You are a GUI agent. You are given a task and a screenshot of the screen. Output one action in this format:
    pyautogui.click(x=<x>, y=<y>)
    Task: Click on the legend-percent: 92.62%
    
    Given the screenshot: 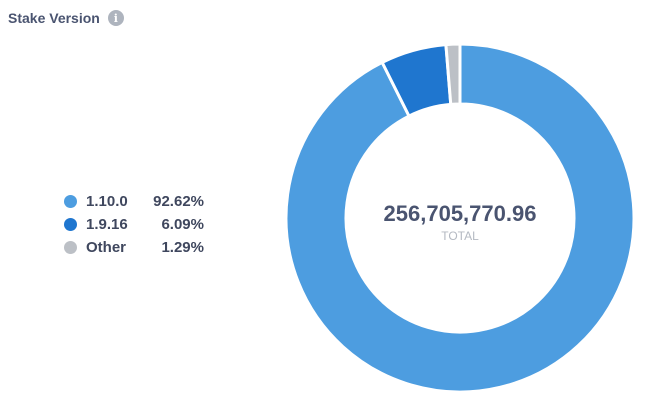 What is the action you would take?
    pyautogui.click(x=178, y=201)
    